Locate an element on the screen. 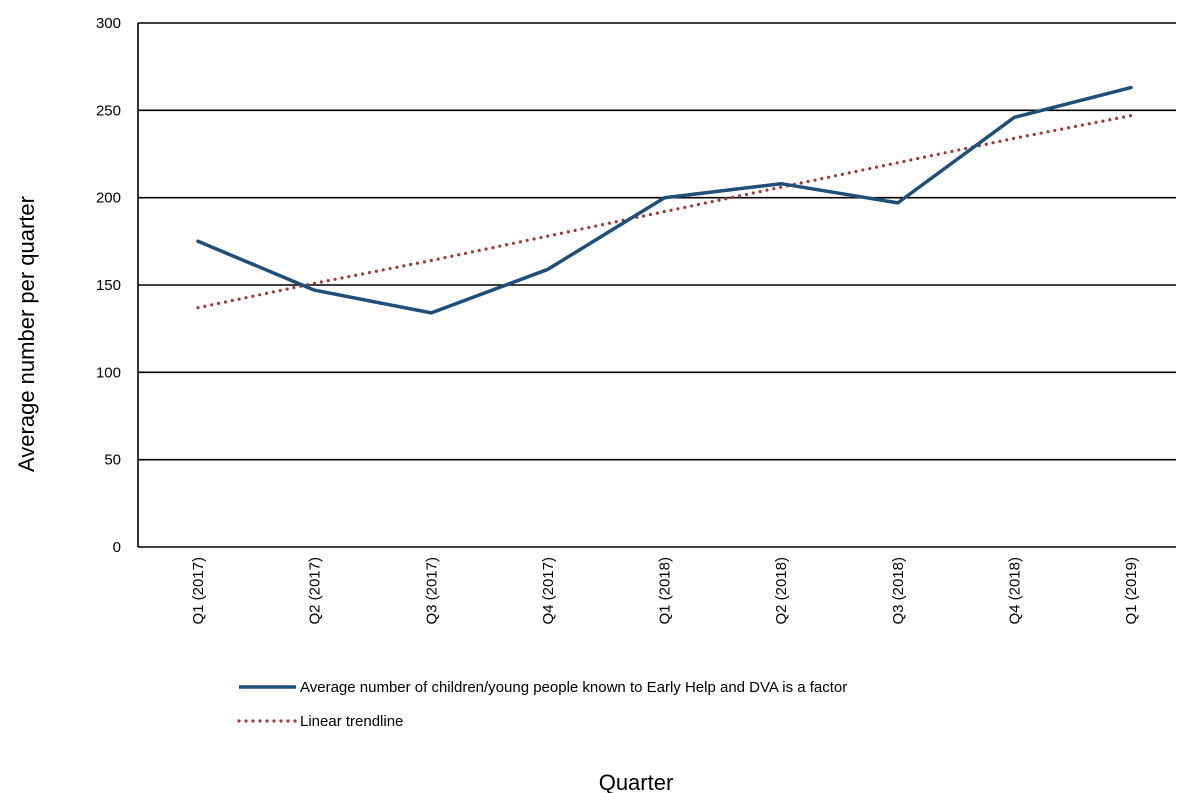  x-tick-label: Q4 (2018) is located at coordinates (1014, 591).